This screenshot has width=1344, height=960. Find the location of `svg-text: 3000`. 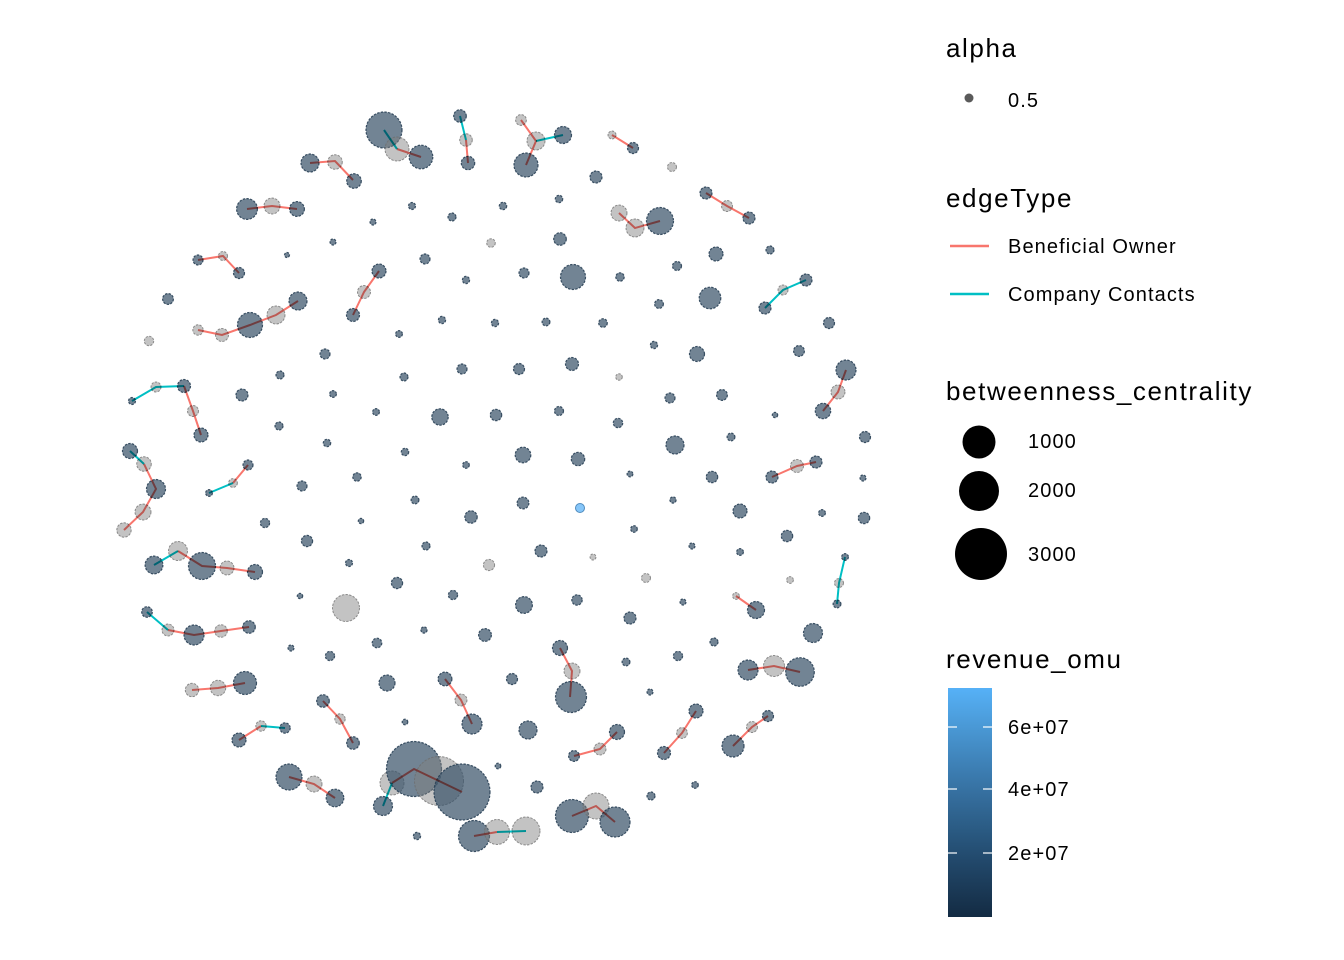

svg-text: 3000 is located at coordinates (1052, 555).